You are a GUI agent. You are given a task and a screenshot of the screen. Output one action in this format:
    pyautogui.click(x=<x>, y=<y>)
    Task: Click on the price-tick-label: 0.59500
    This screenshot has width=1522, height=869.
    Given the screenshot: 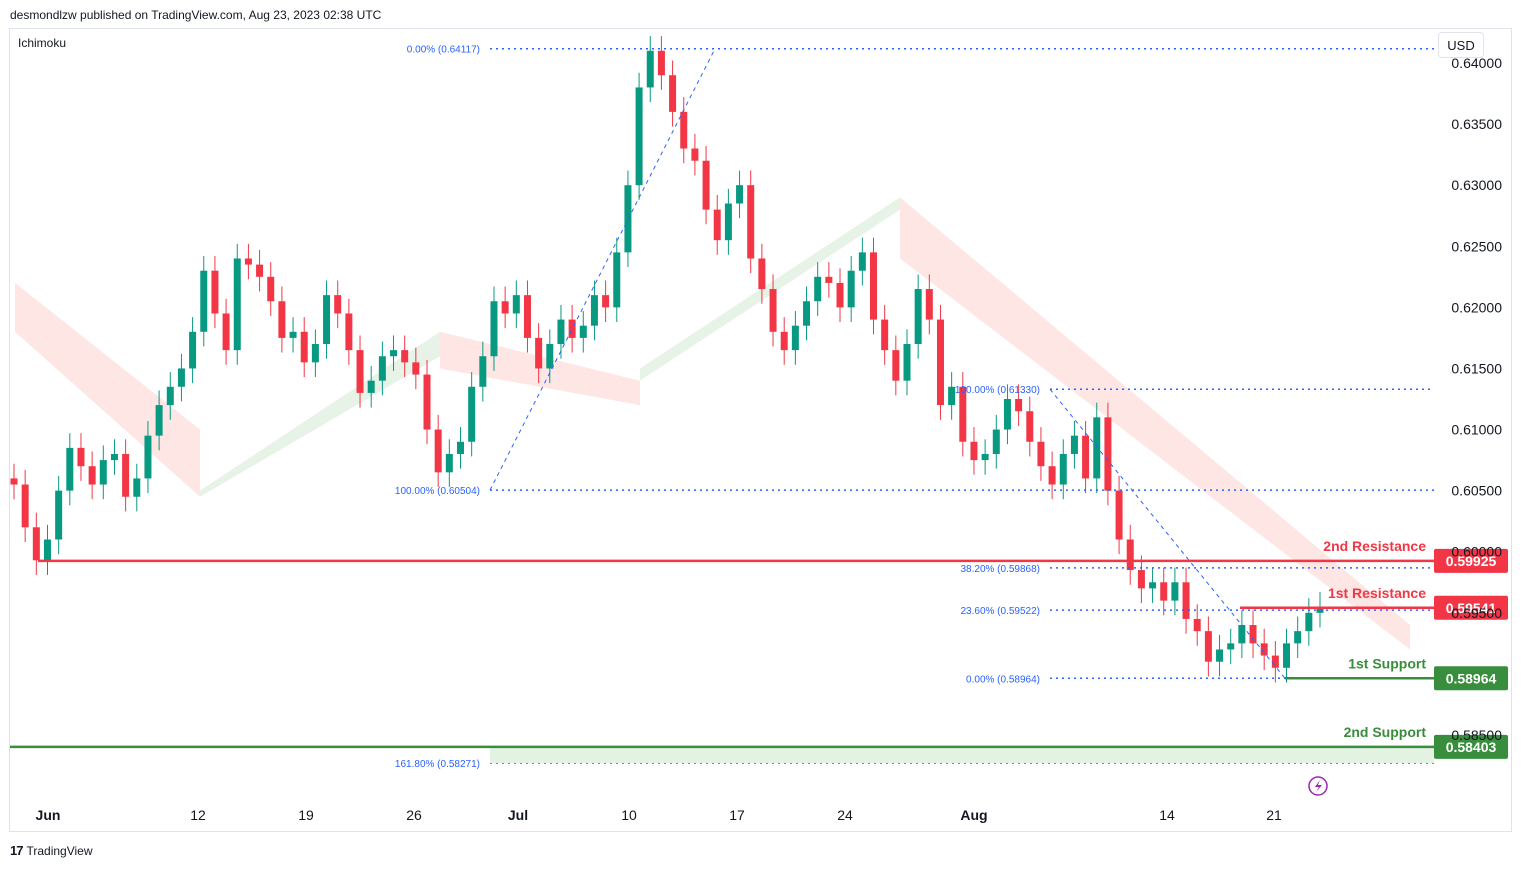 What is the action you would take?
    pyautogui.click(x=1476, y=613)
    